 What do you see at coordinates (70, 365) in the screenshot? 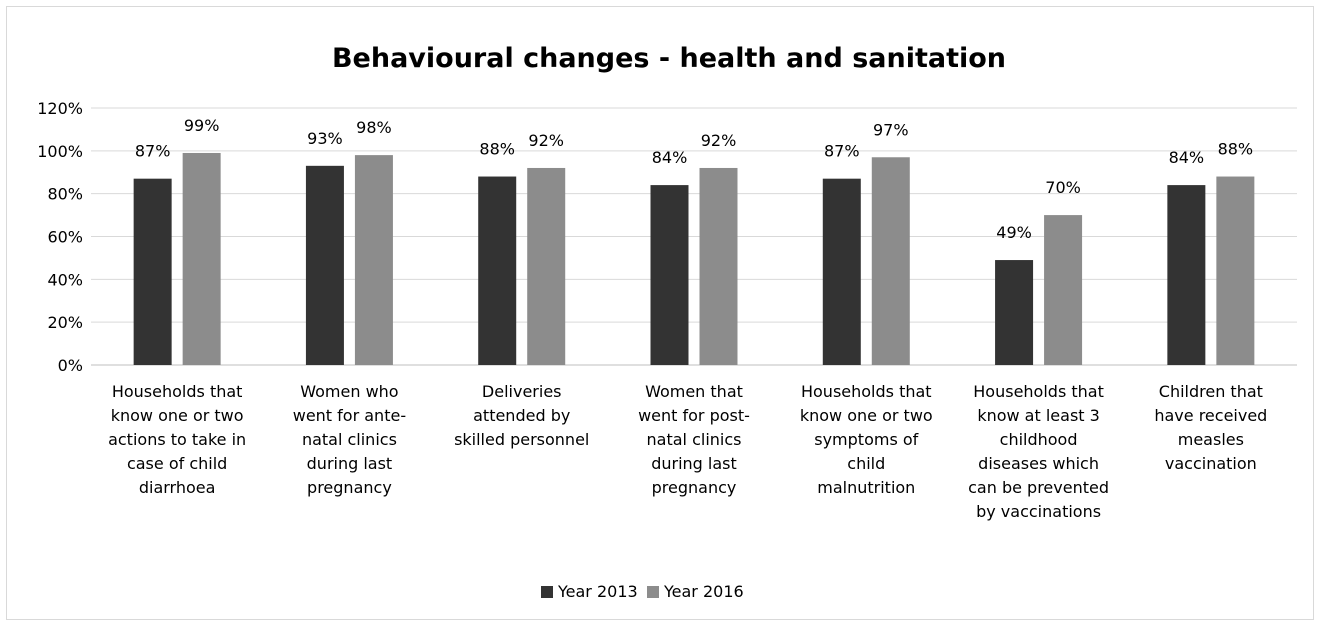
I see `y-tick-label: 0%` at bounding box center [70, 365].